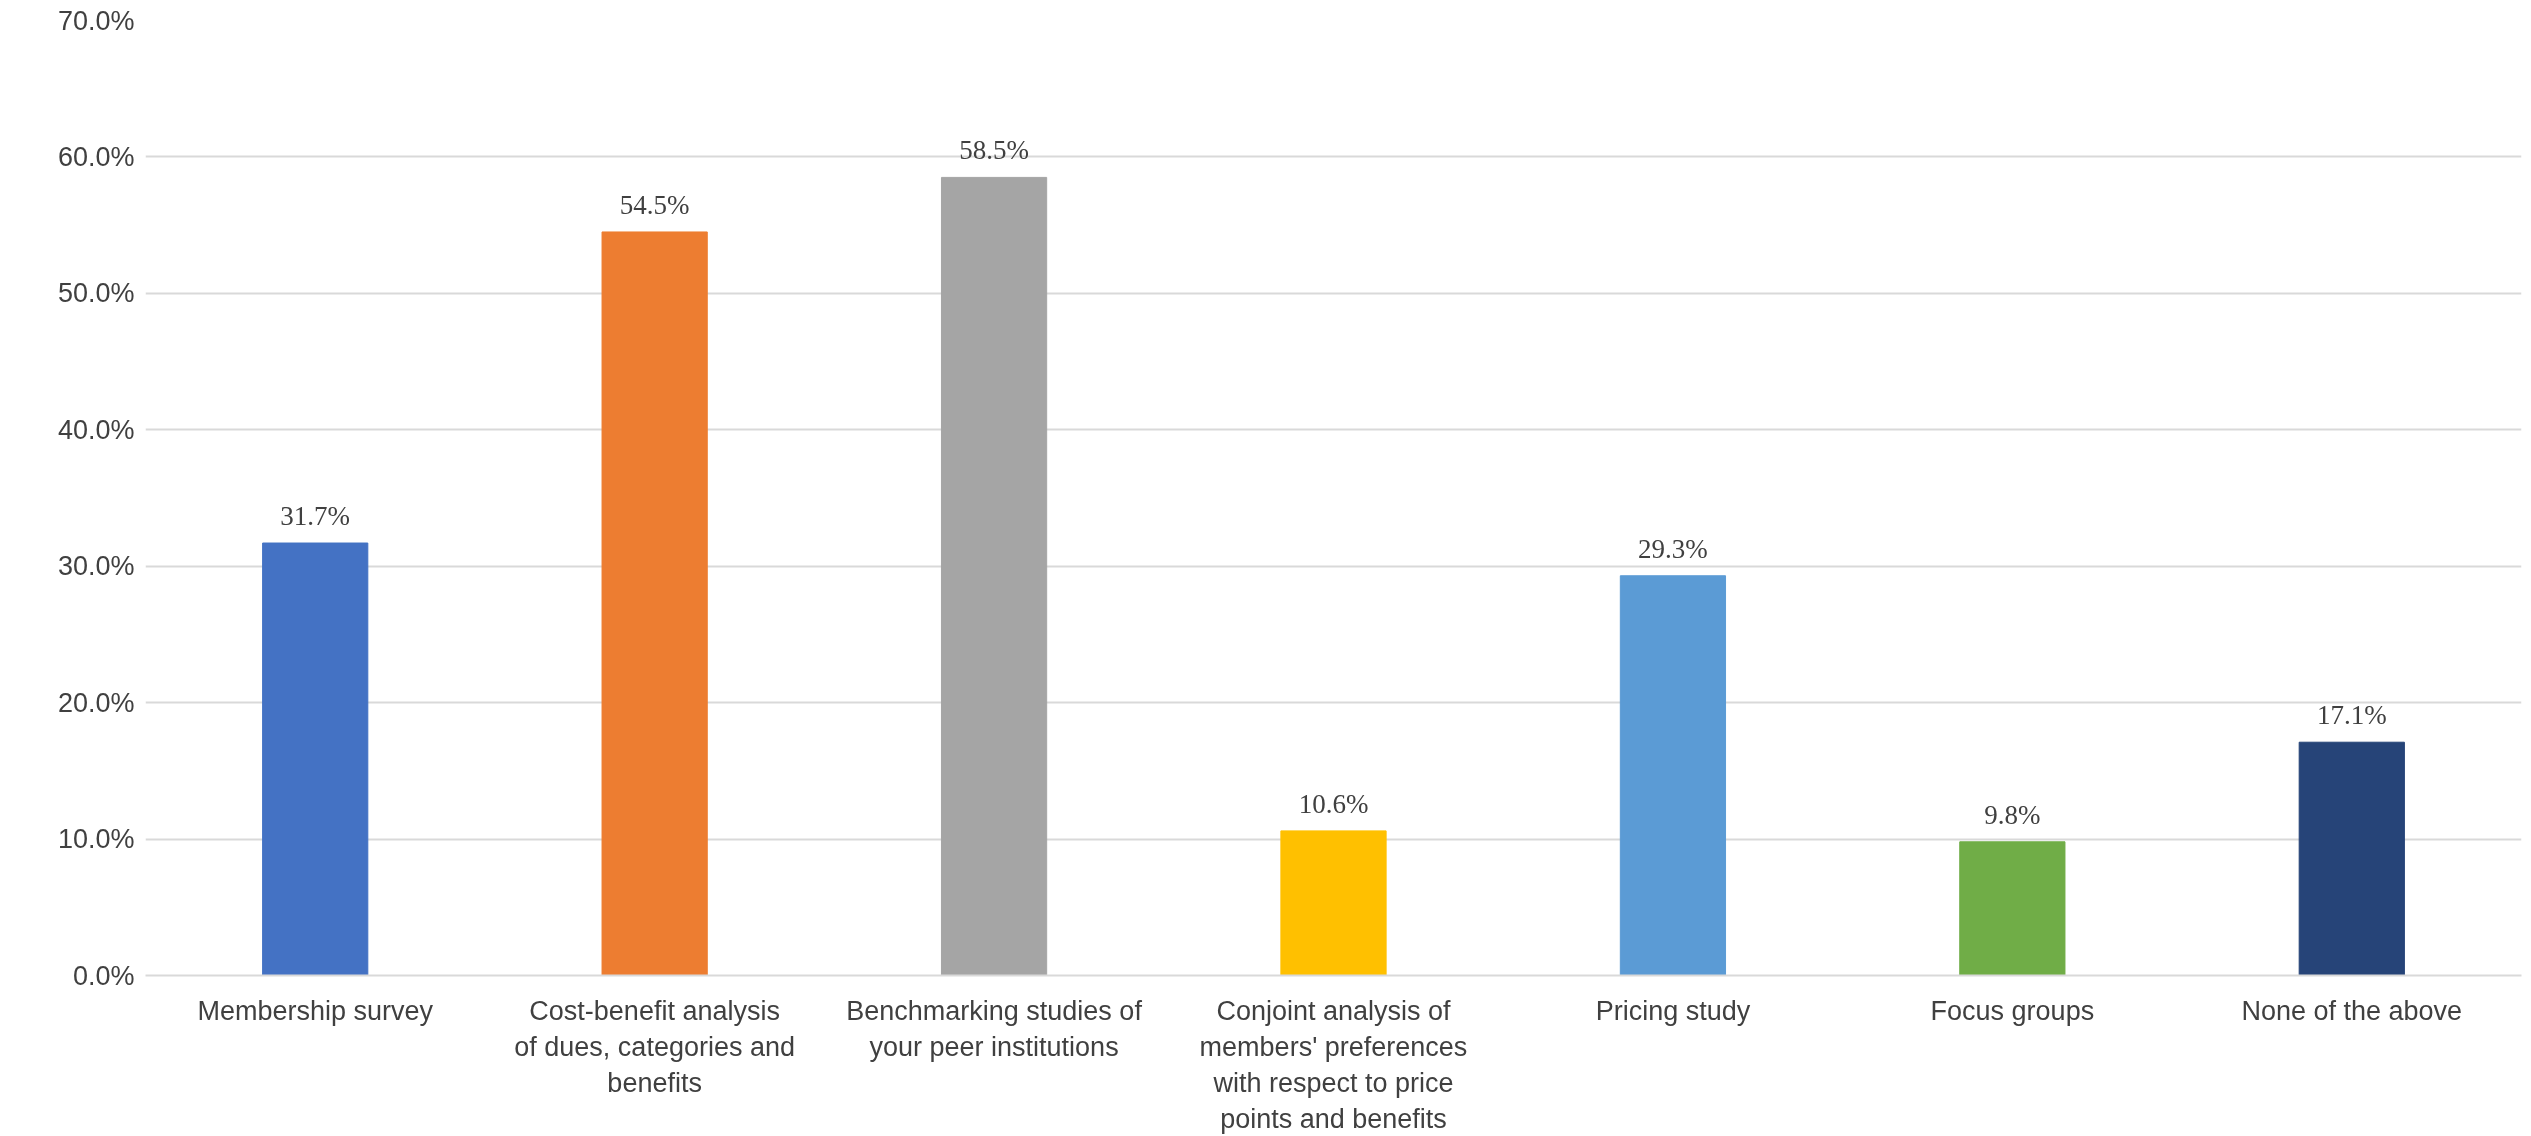 This screenshot has width=2531, height=1136. Describe the element at coordinates (1333, 1064) in the screenshot. I see `x-tick-label: Conjoint analysis of members' preferences with respect to price points and benefits` at that location.